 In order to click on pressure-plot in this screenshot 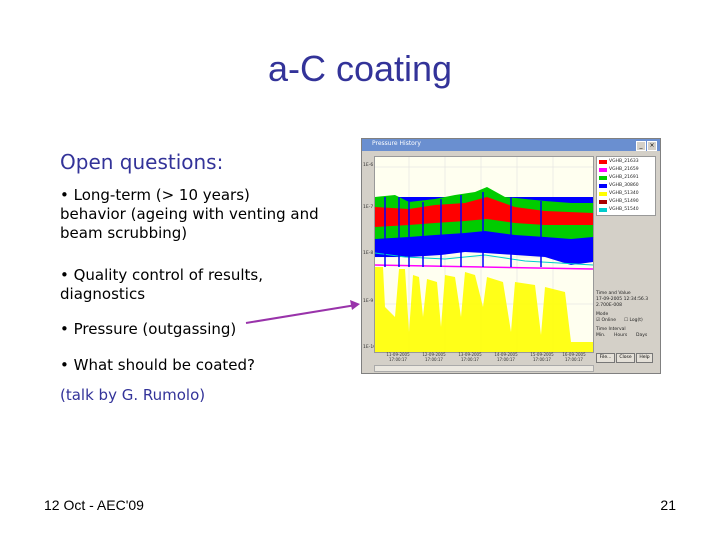, I will do `click(484, 254)`.